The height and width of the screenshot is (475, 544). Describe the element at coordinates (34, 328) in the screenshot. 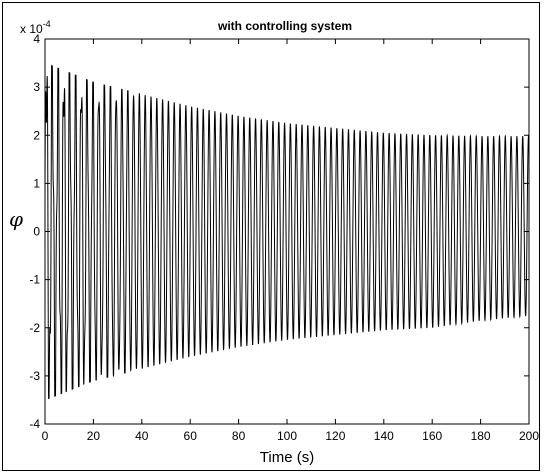

I see `y-tick-label: -2` at that location.